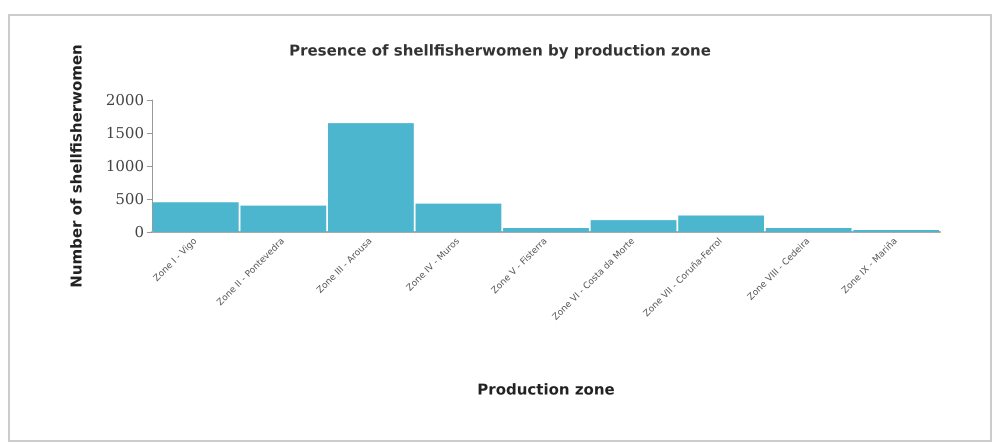 The image size is (998, 446). Describe the element at coordinates (139, 232) in the screenshot. I see `y-tick-label: 0` at that location.